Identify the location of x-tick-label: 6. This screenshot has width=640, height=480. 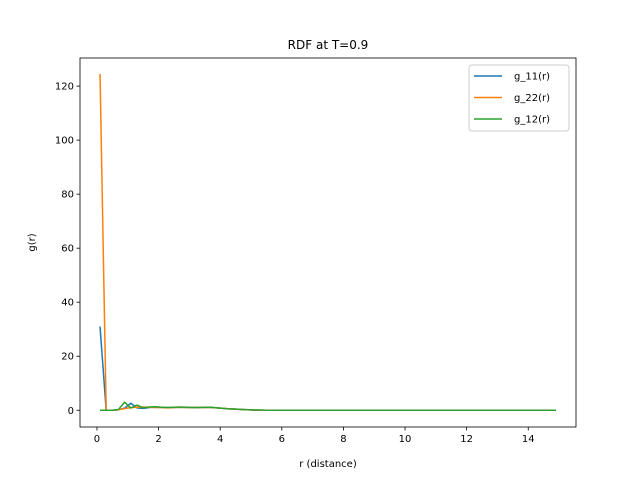
(282, 439).